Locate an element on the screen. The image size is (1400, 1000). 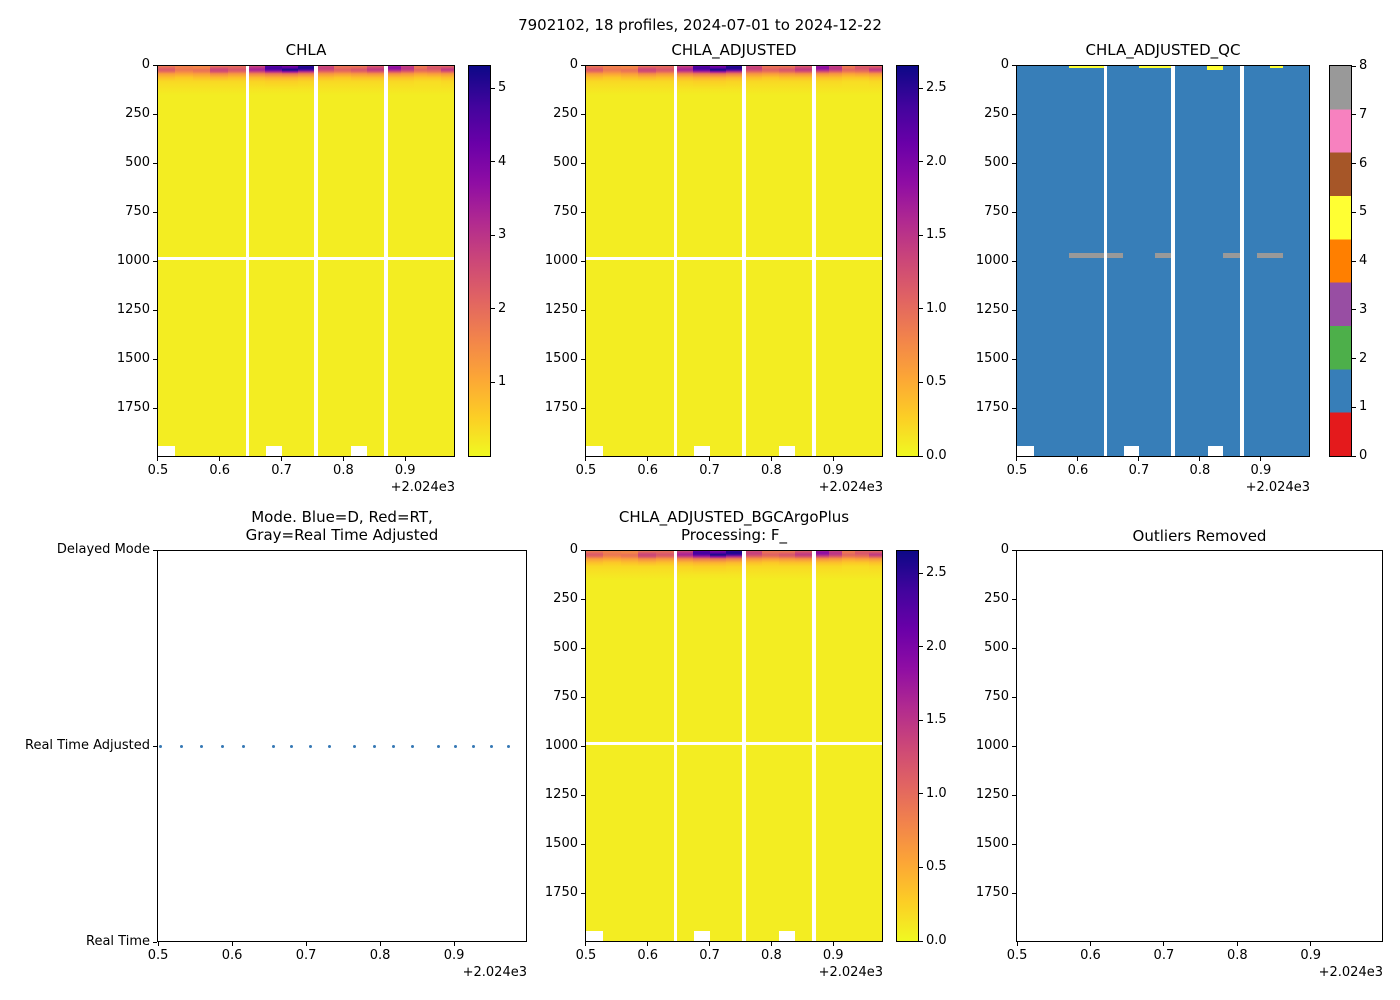
mode-title-line2: Gray=Real Time Adjusted is located at coordinates (342, 535).